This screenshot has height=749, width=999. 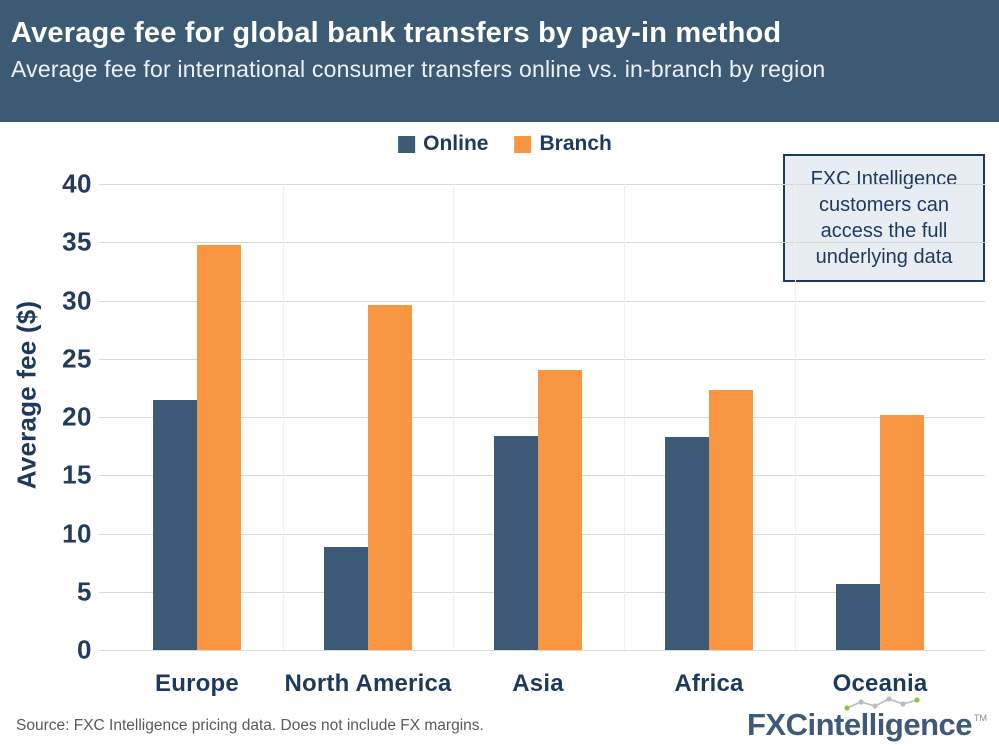 What do you see at coordinates (902, 532) in the screenshot?
I see `bar-branch-oceania` at bounding box center [902, 532].